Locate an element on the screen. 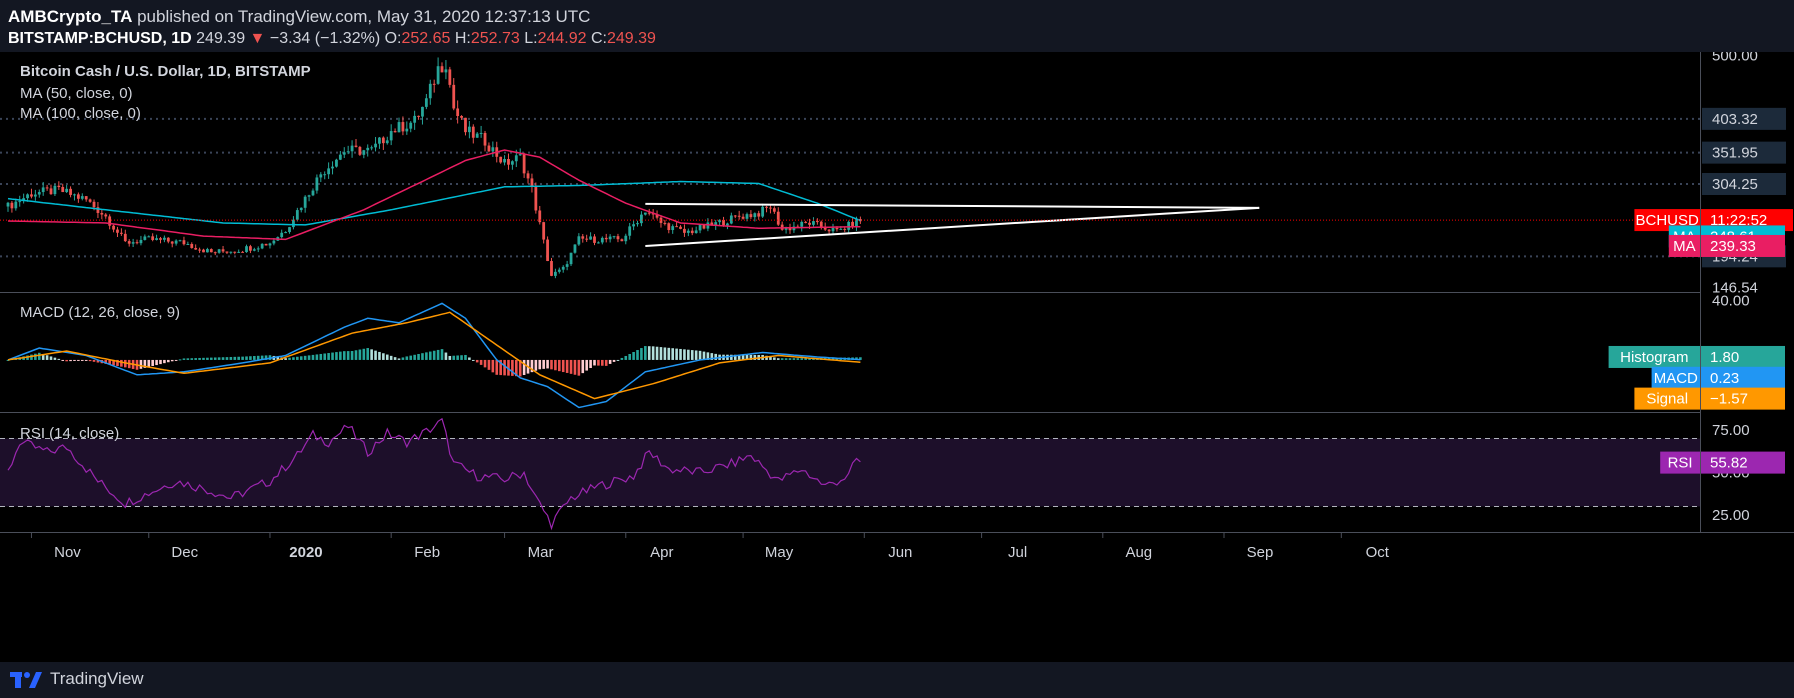 The height and width of the screenshot is (698, 1794). high-label: H: is located at coordinates (462, 38).